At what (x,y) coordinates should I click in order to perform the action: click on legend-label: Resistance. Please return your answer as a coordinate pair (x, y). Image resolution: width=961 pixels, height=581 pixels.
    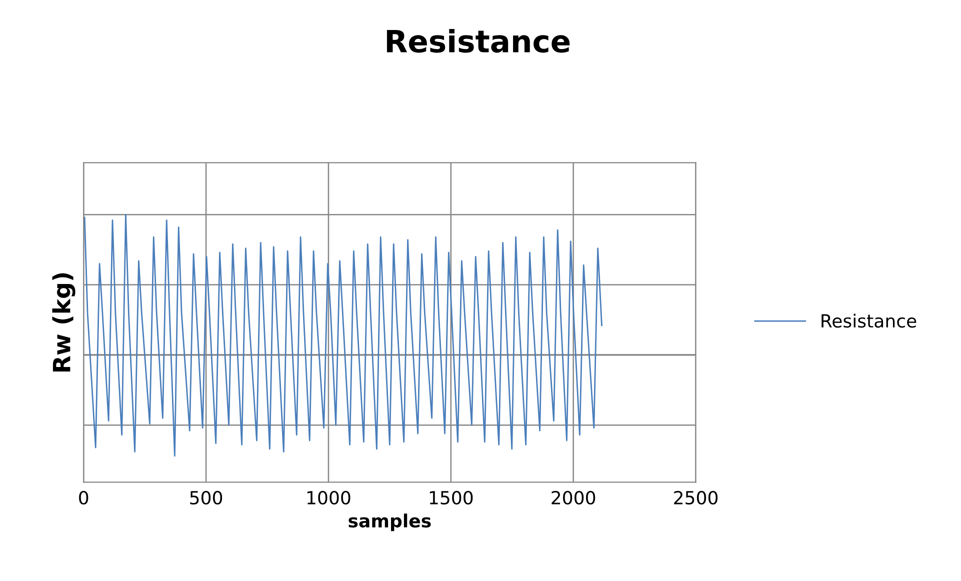
    Looking at the image, I should click on (869, 321).